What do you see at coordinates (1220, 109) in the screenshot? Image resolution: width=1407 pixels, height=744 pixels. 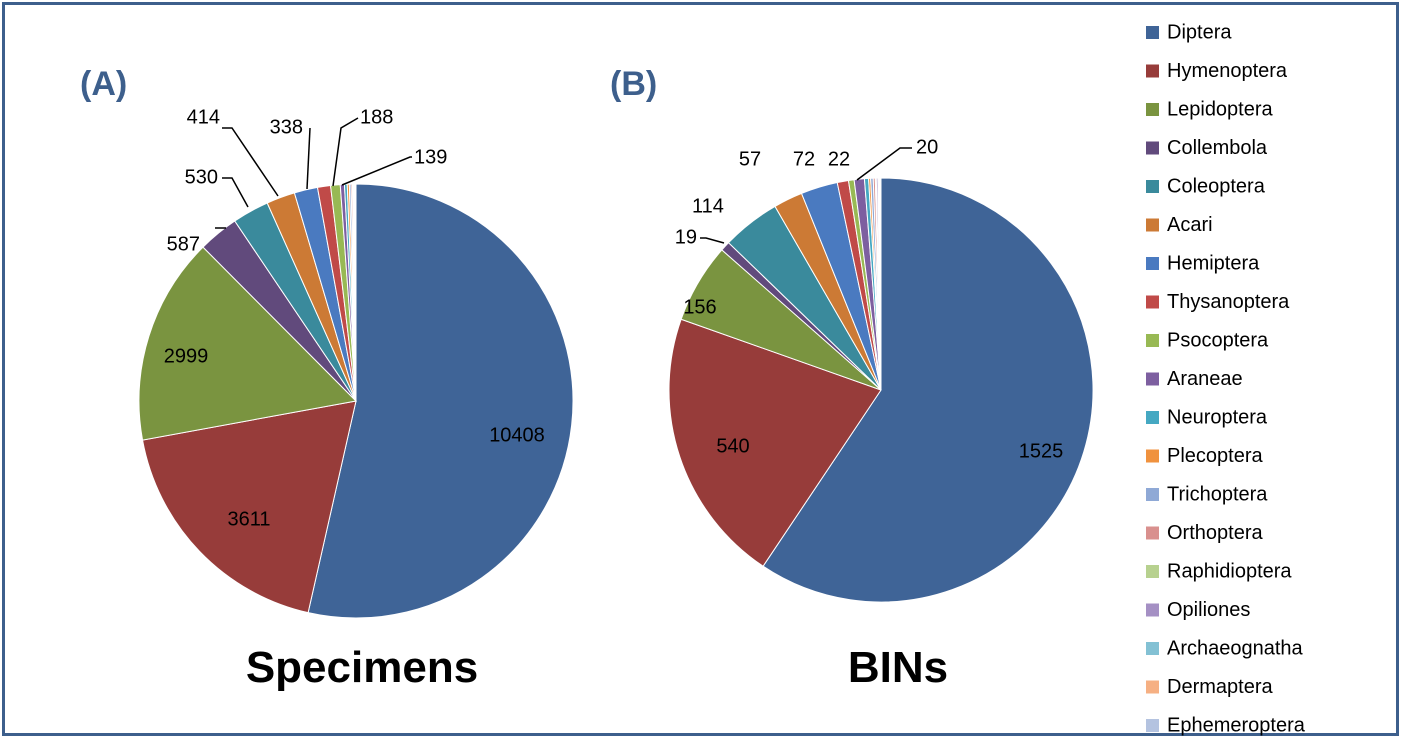 I see `legend-label: Lepidoptera` at bounding box center [1220, 109].